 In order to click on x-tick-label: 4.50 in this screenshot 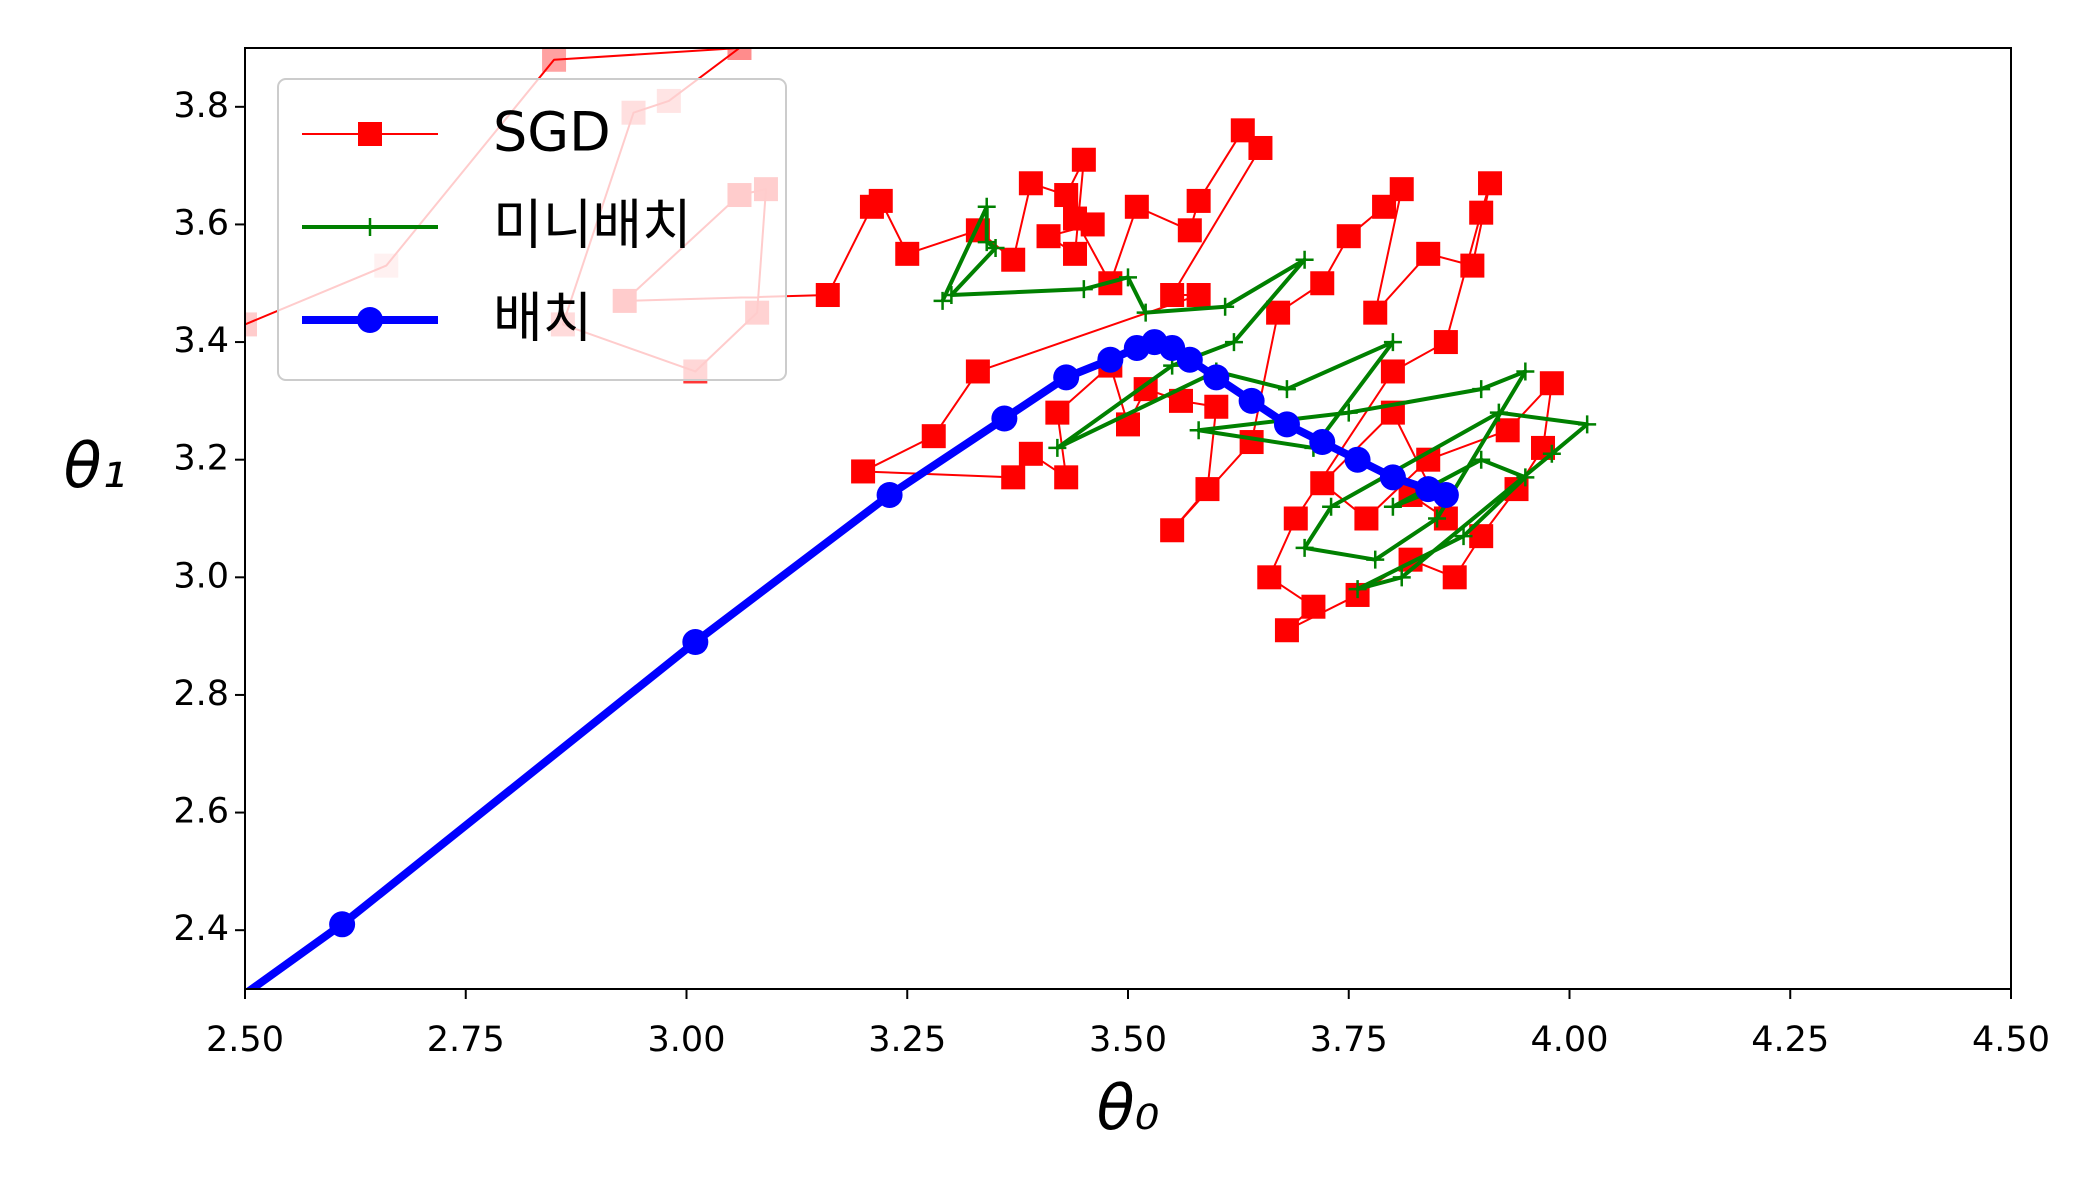, I will do `click(2011, 1040)`.